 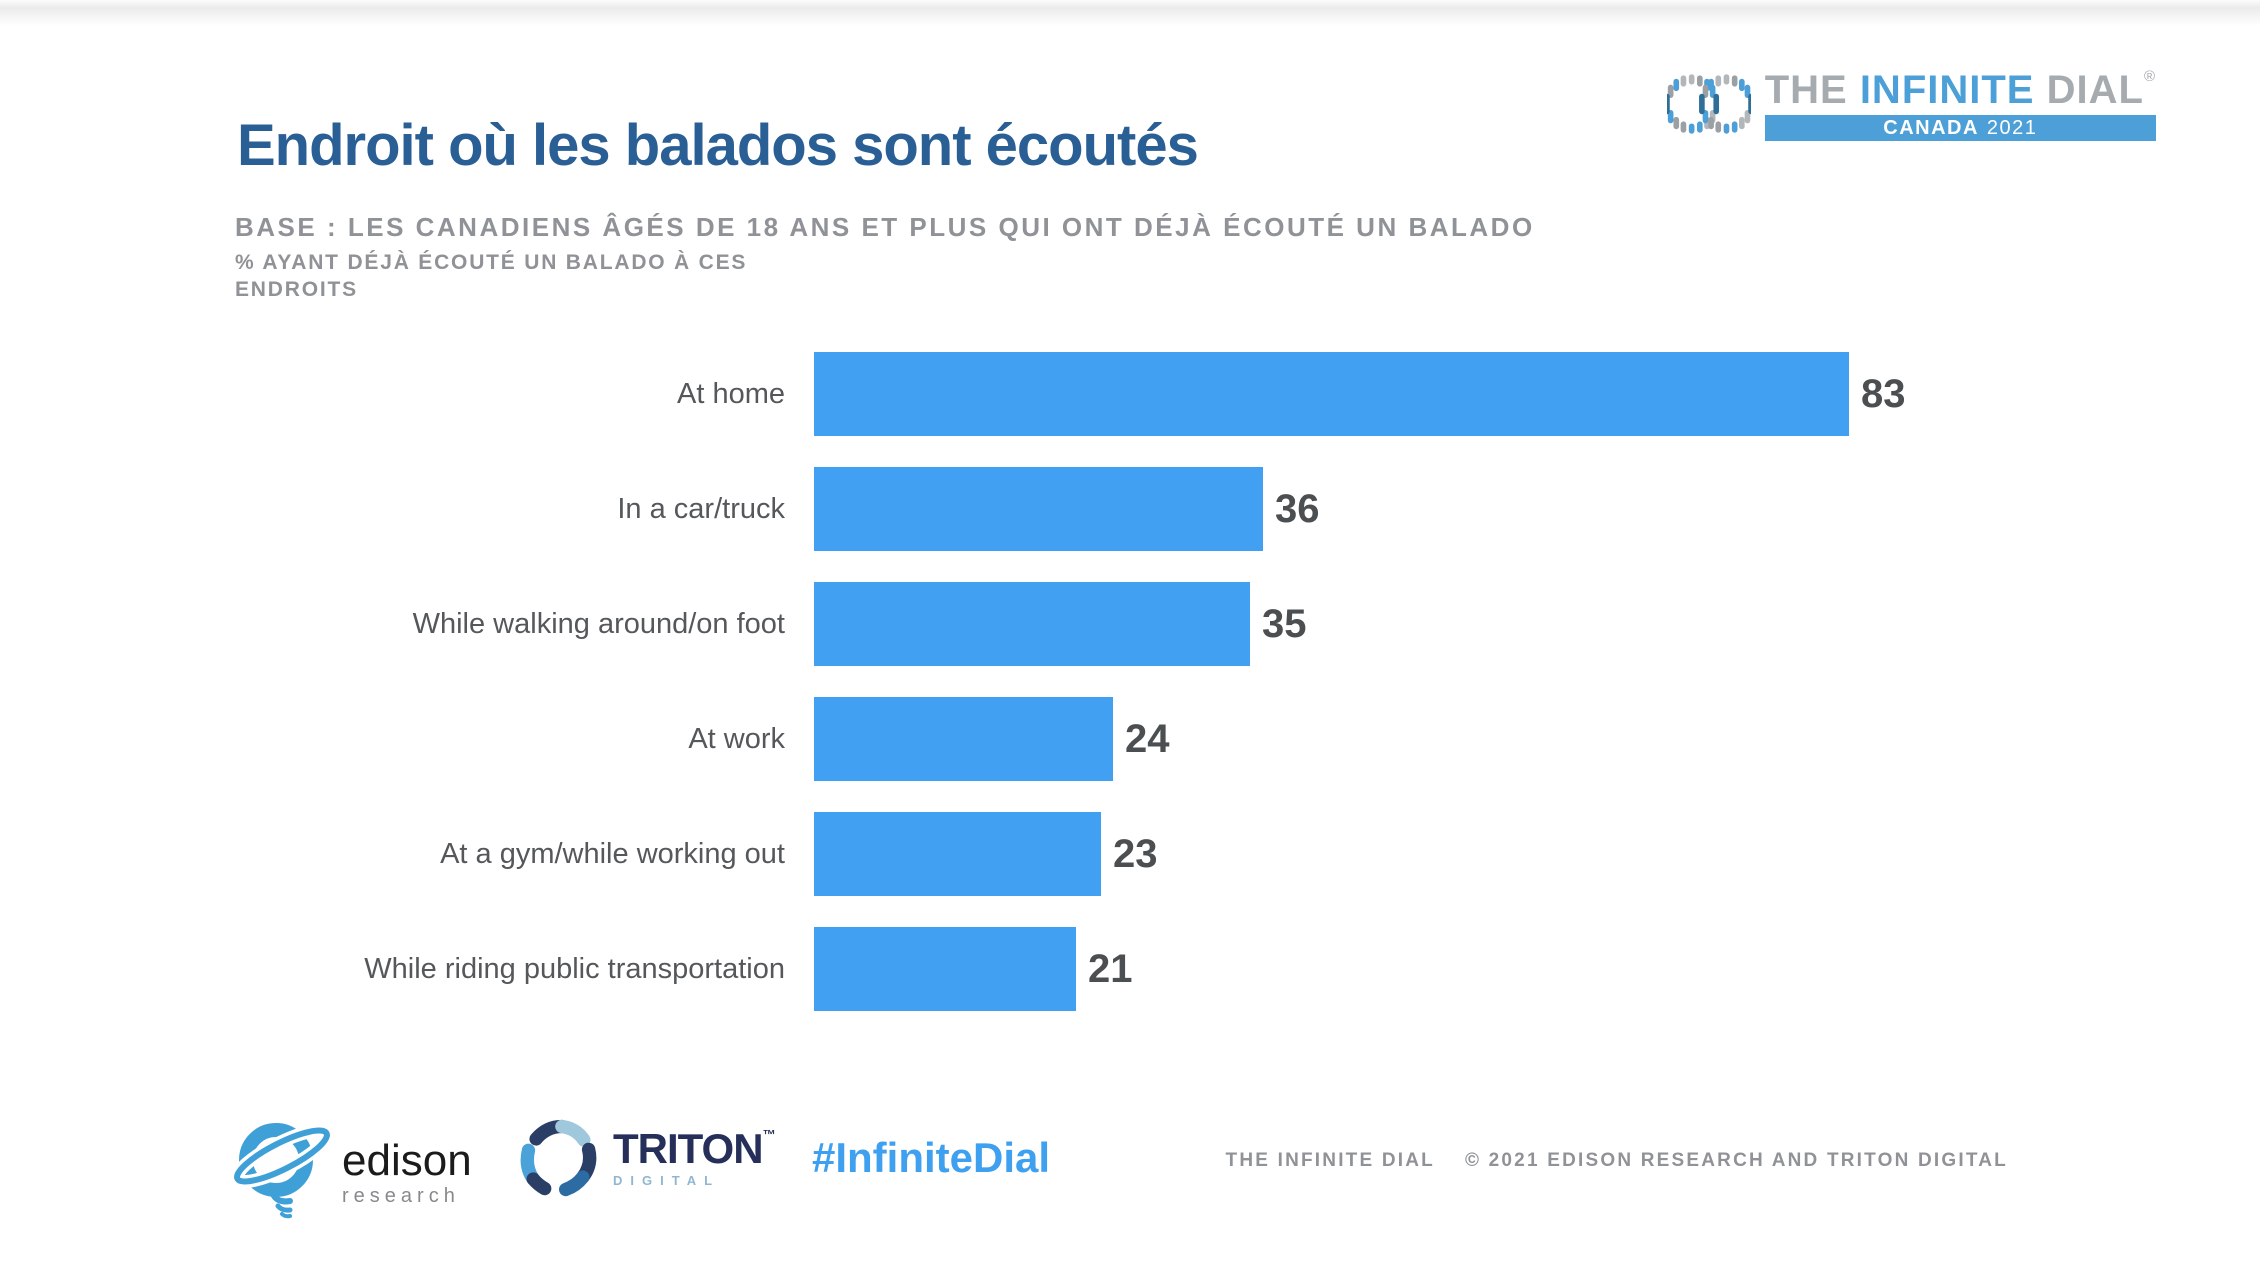 What do you see at coordinates (407, 1160) in the screenshot?
I see `edison-name: edison` at bounding box center [407, 1160].